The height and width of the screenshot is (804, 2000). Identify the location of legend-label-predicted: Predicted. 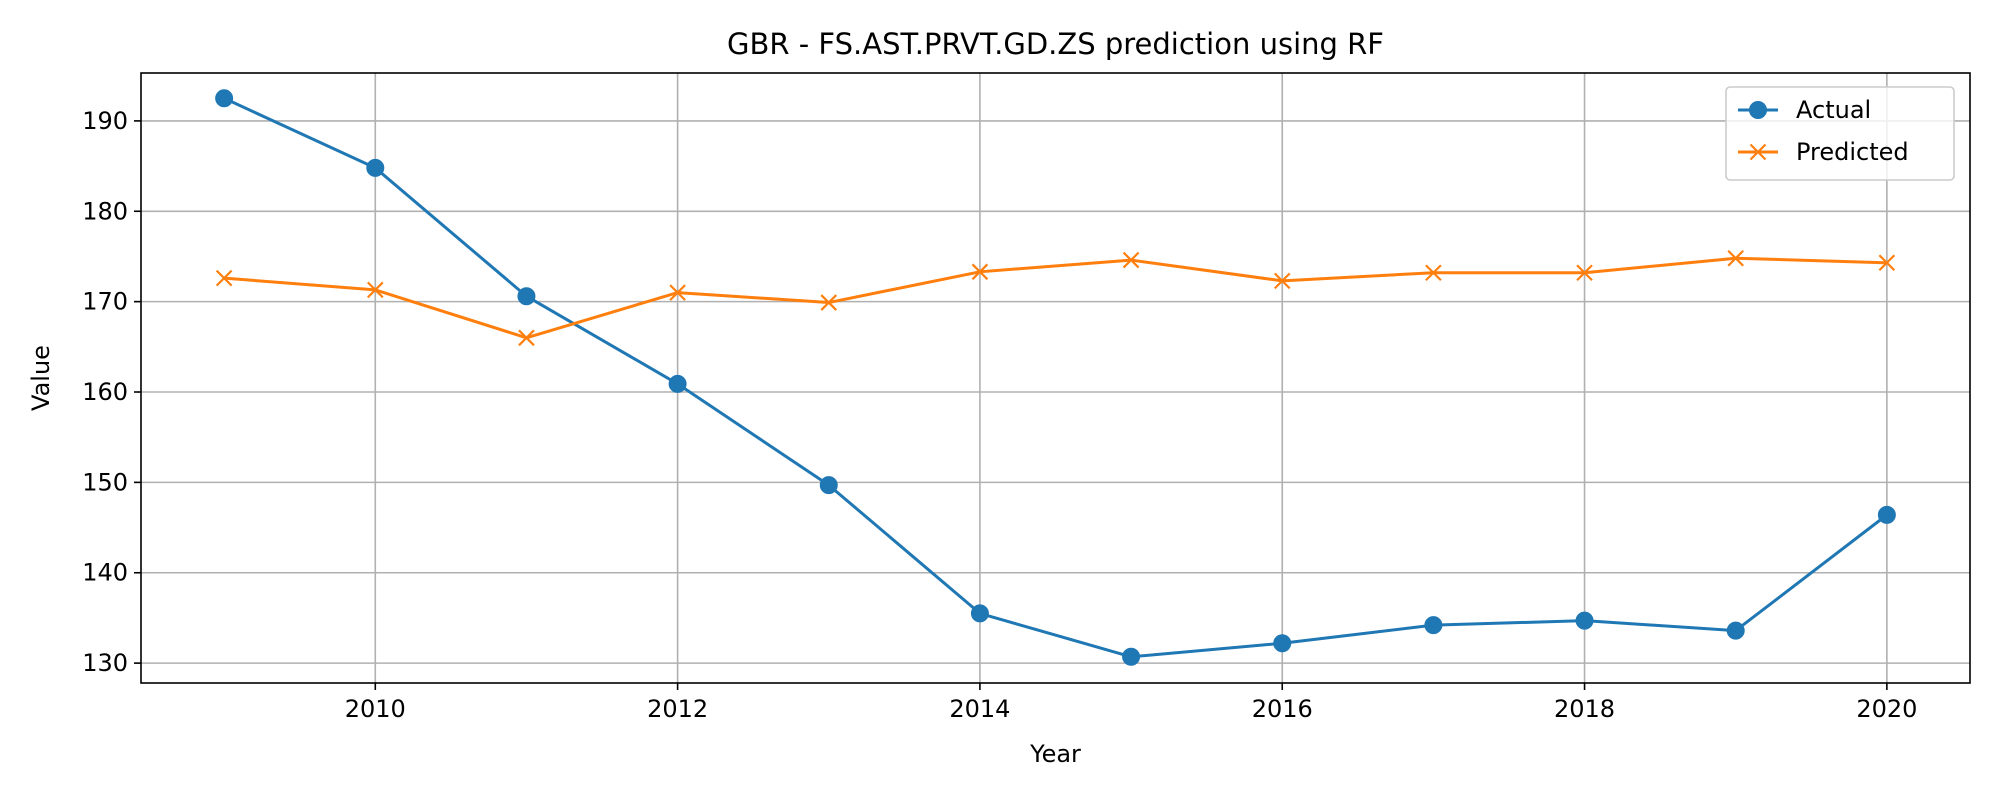
(1852, 152).